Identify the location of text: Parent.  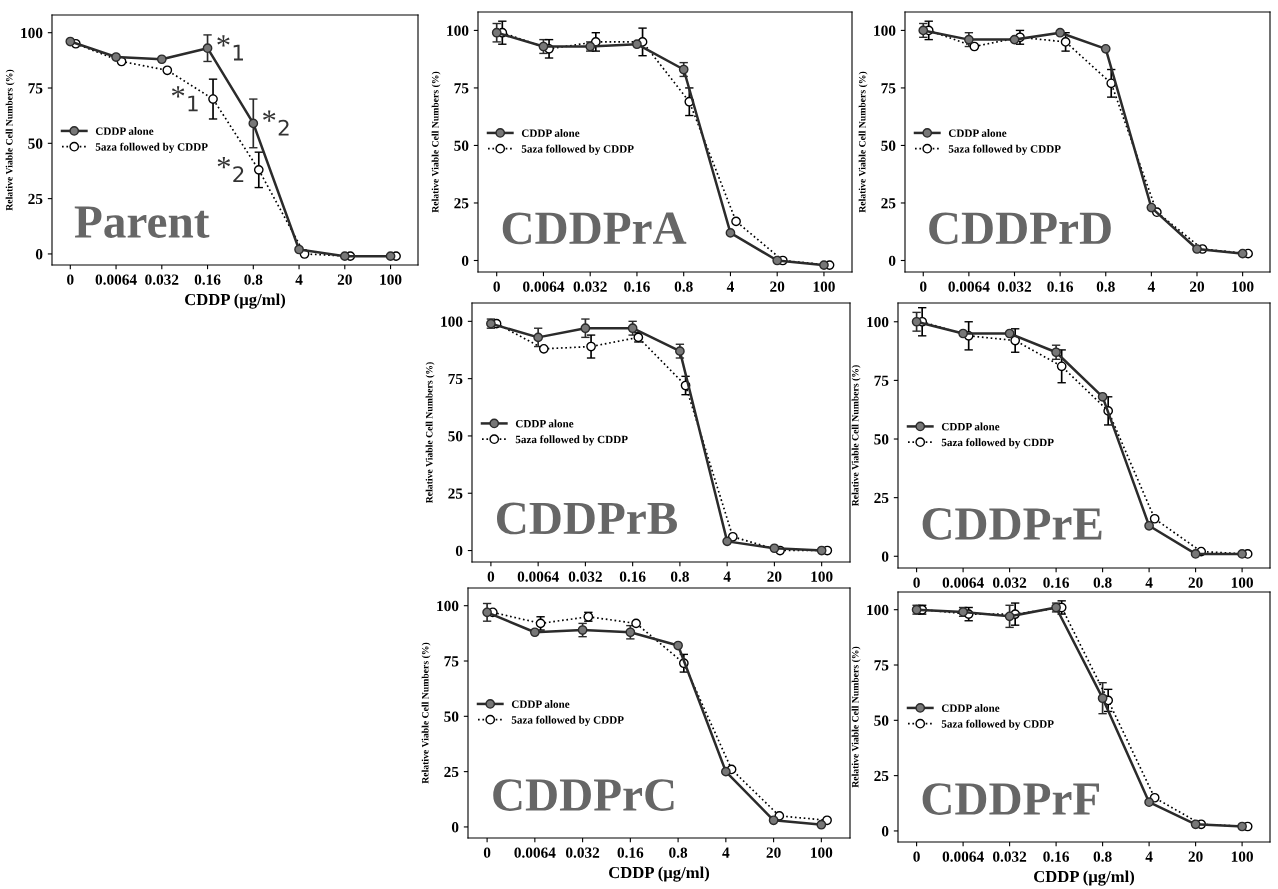
(142, 222).